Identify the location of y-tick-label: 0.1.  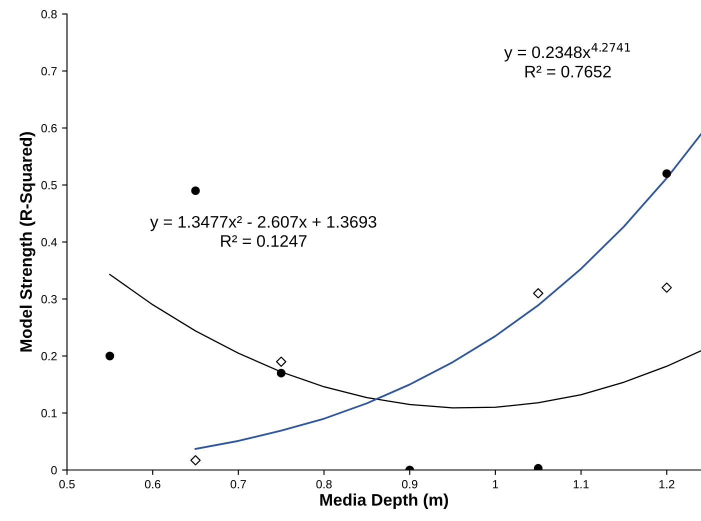
(49, 413).